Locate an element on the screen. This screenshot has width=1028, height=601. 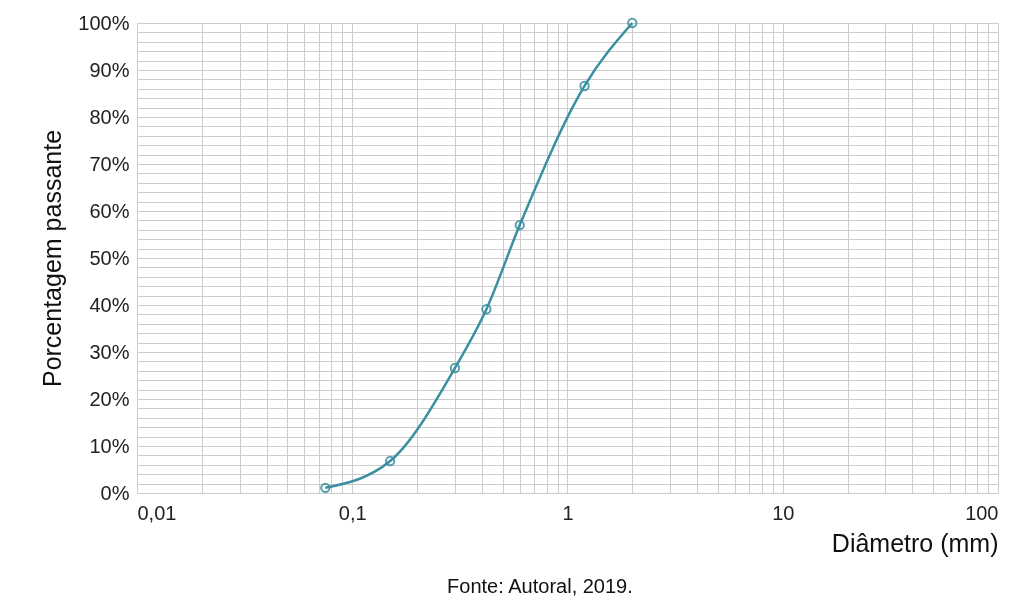
y-tick-label: 90% is located at coordinates (109, 69).